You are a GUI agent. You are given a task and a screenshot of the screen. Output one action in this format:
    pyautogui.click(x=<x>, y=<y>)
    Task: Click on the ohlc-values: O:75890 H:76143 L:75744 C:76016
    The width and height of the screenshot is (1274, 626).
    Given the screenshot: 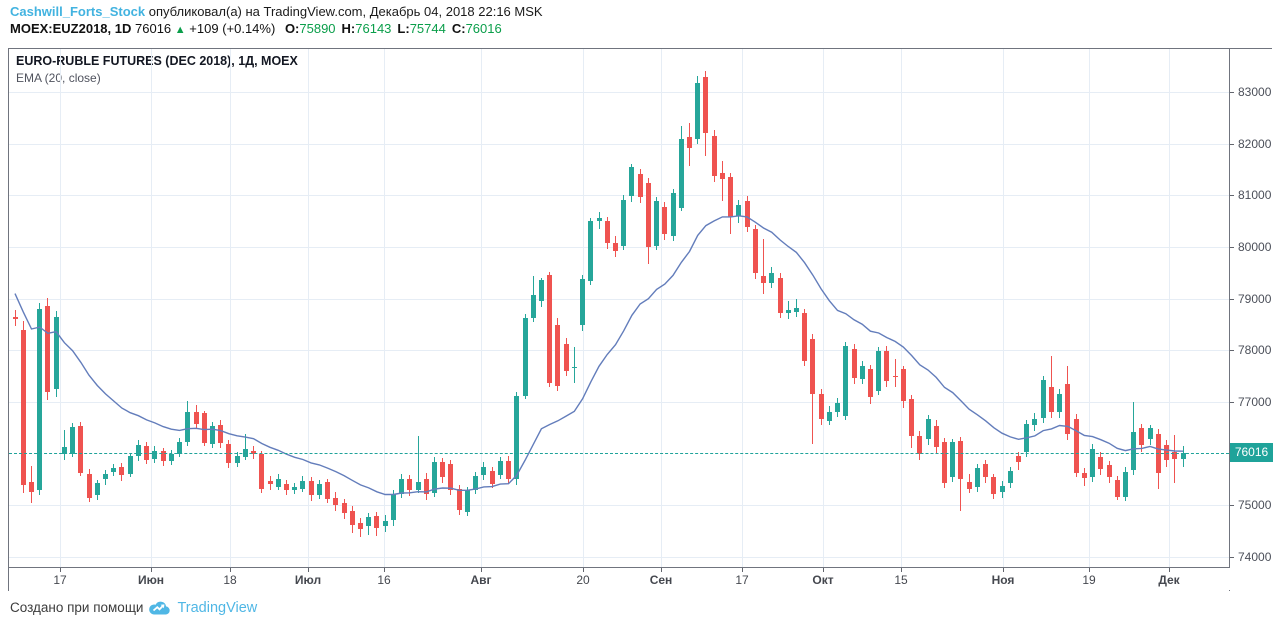 What is the action you would take?
    pyautogui.click(x=390, y=28)
    